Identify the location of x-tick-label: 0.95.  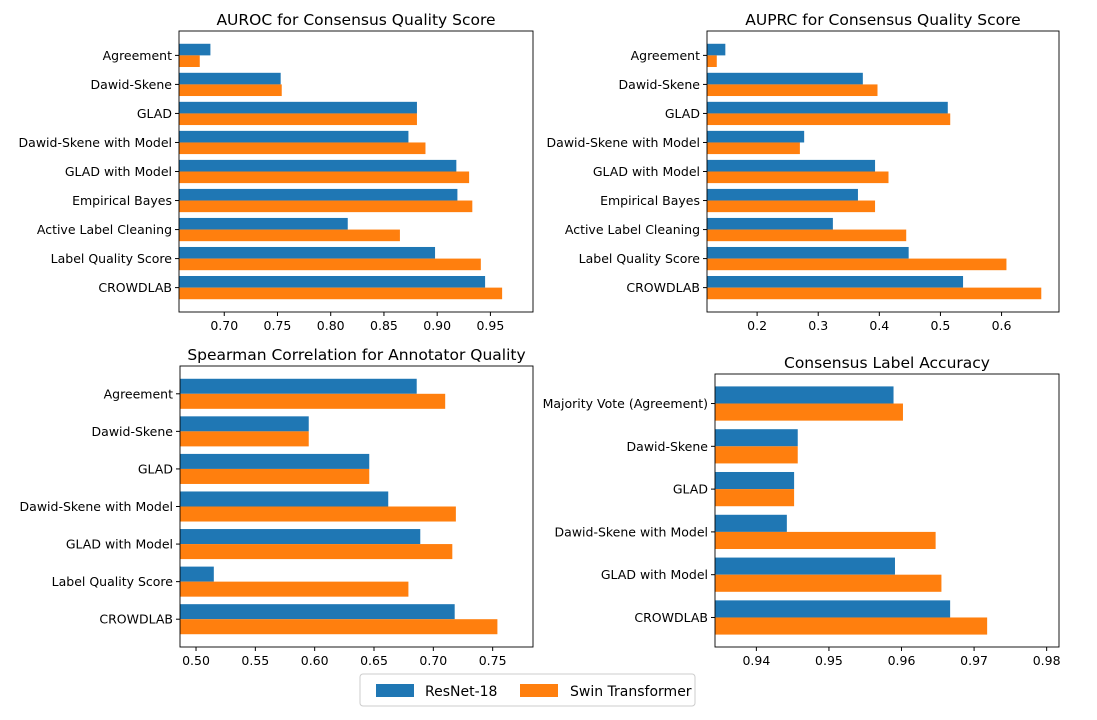
(490, 325).